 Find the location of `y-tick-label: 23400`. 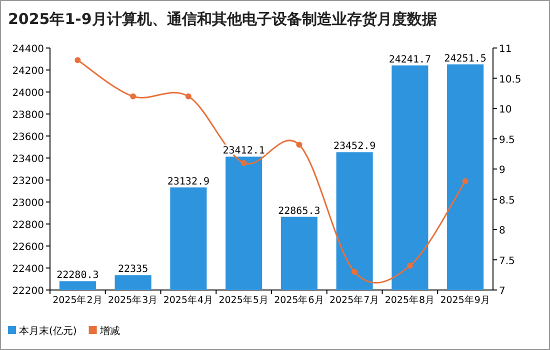

y-tick-label: 23400 is located at coordinates (28, 159).